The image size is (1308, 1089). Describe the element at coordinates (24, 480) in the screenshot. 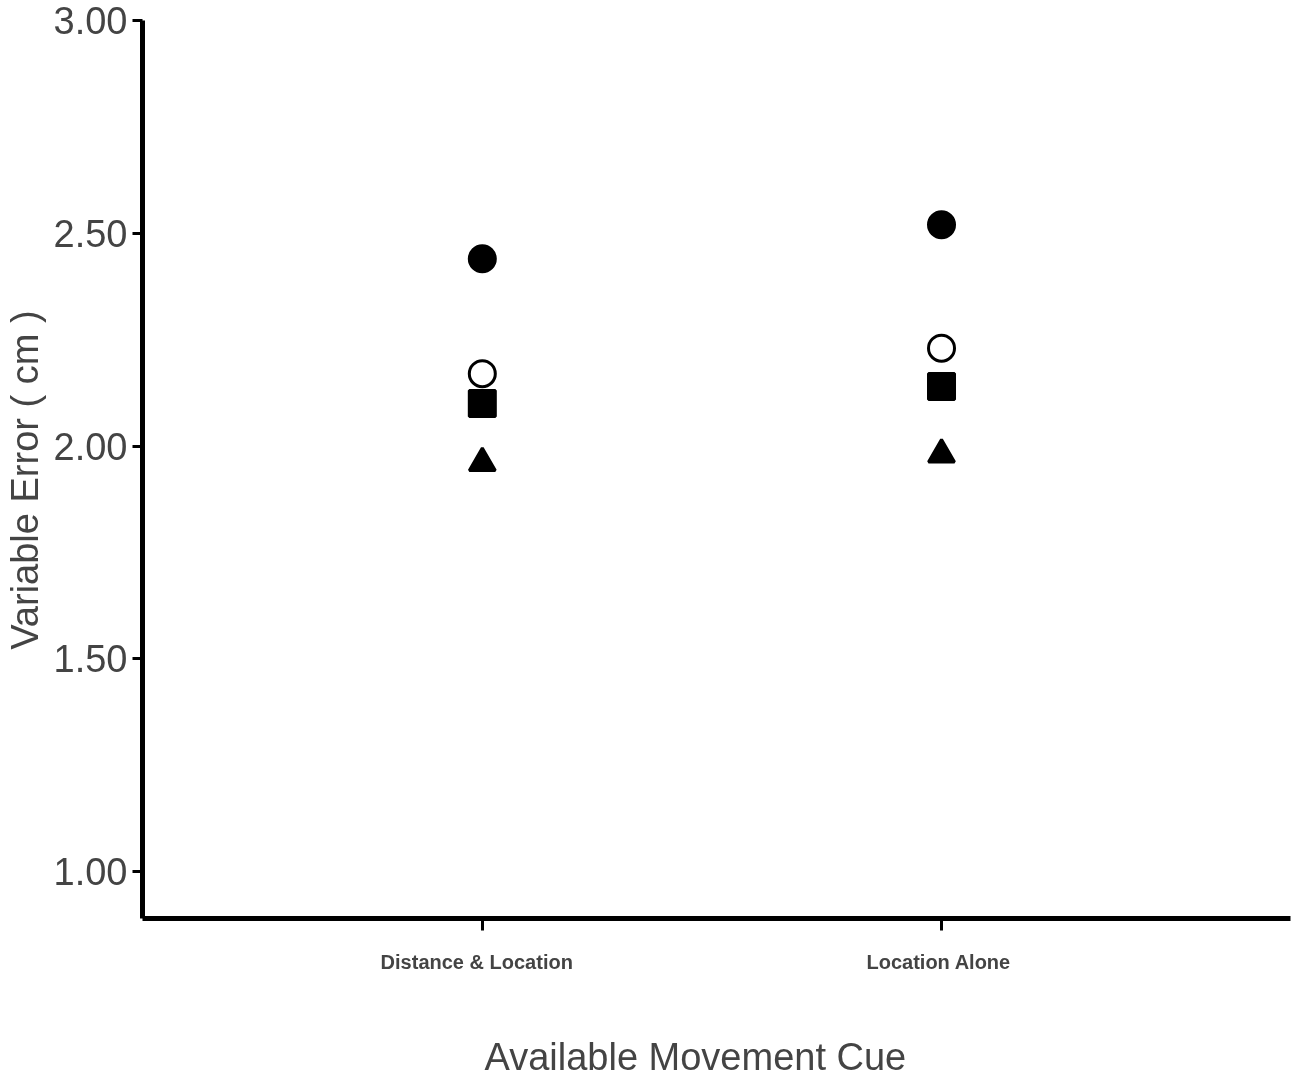

I see `y-axis-title: Variable Error ( cm )` at that location.